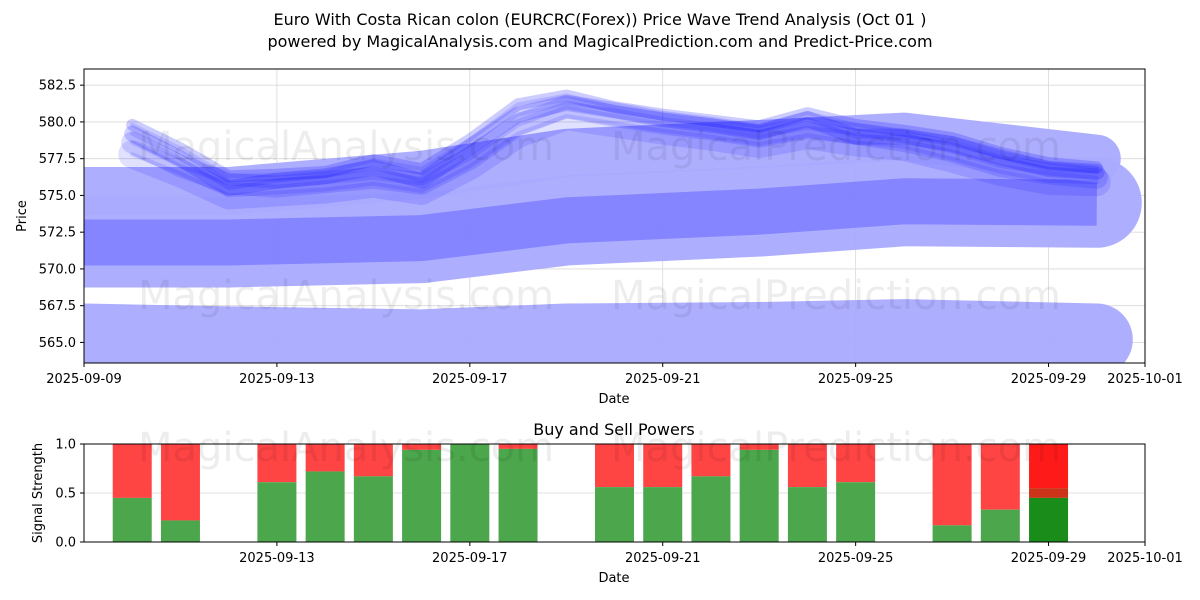  Describe the element at coordinates (57, 159) in the screenshot. I see `price-y-tick-label: 577.5` at that location.